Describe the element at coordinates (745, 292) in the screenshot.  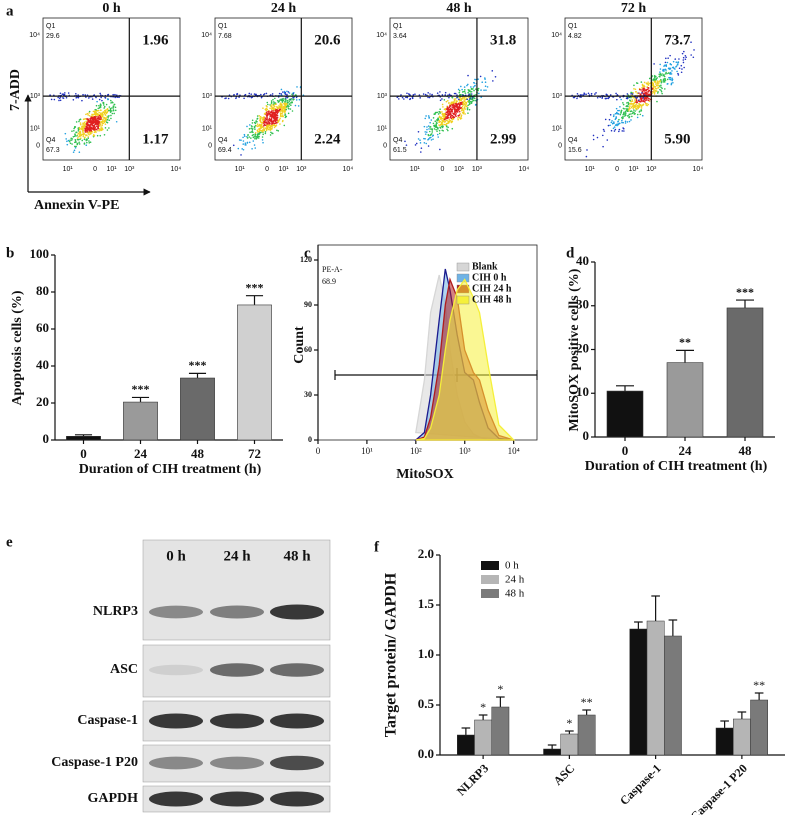
I see `significance: ***` at that location.